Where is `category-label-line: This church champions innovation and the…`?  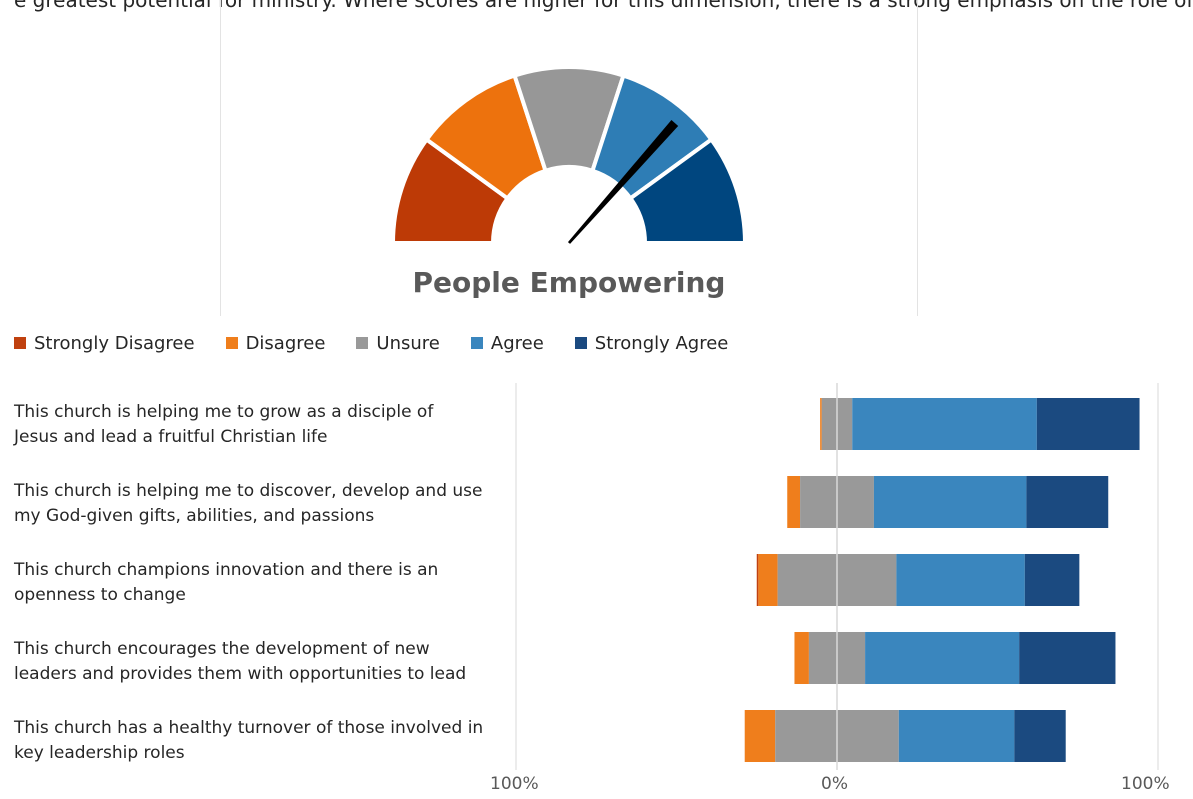 category-label-line: This church champions innovation and the… is located at coordinates (226, 570).